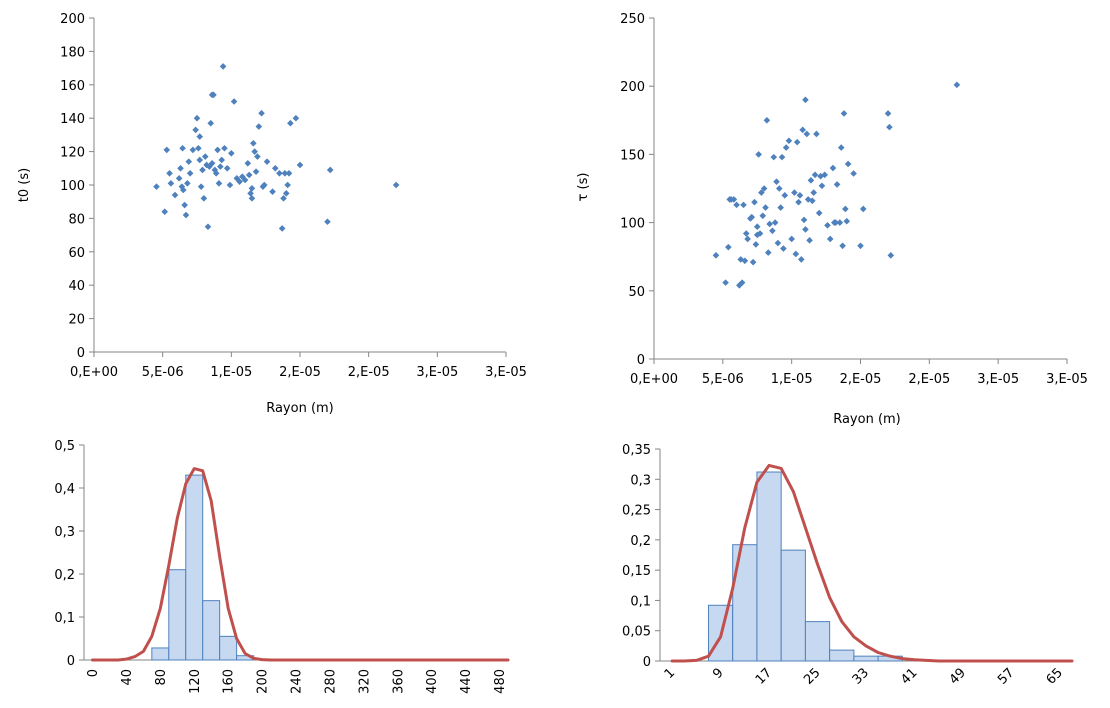  I want to click on histogram-tau-xtick-label: 9, so click(718, 673).